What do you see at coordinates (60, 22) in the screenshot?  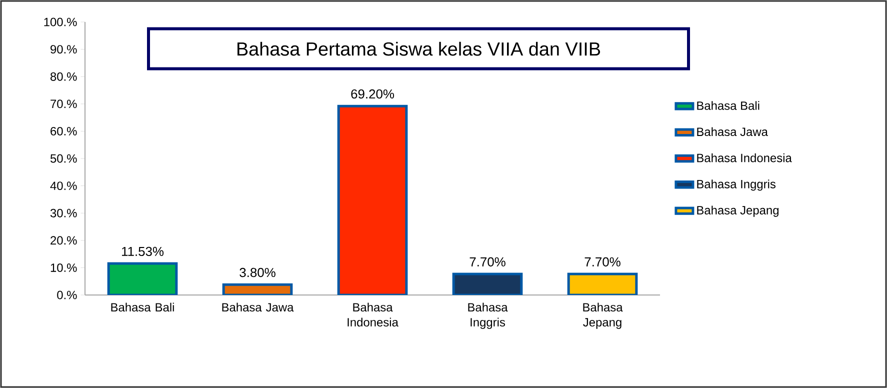 I see `y-tick-label: 100.%` at bounding box center [60, 22].